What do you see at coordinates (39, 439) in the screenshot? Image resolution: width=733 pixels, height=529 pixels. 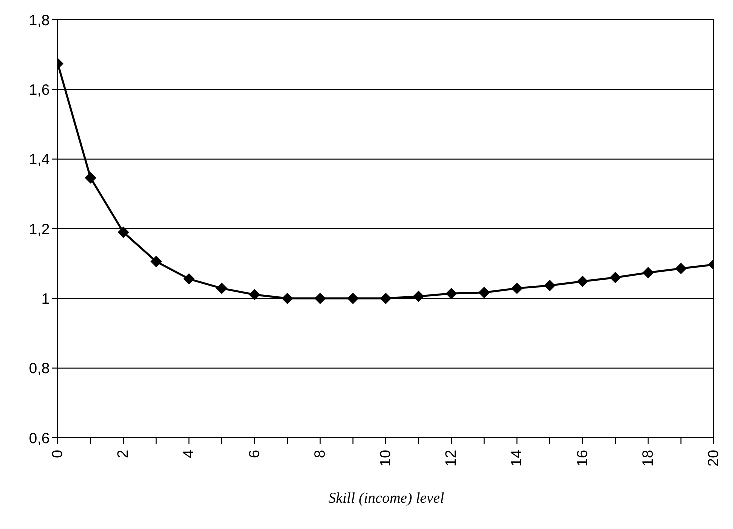 I see `y-tick-label: 0,6` at bounding box center [39, 439].